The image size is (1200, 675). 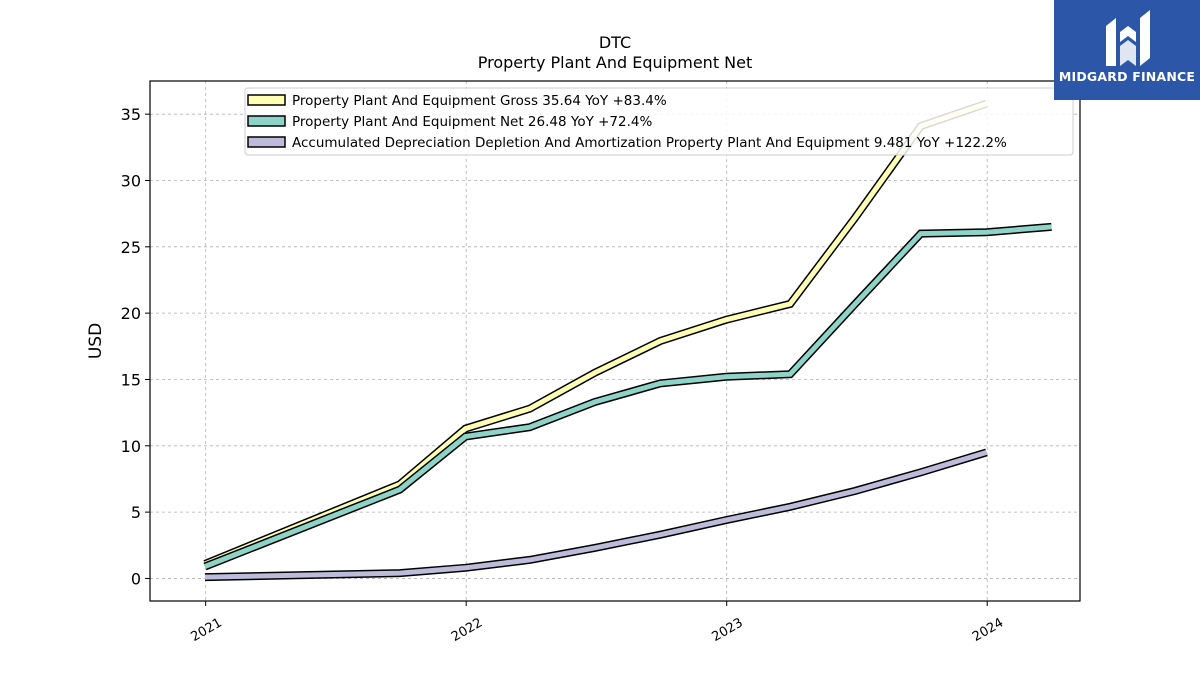 I want to click on legend-box, so click(x=659, y=121).